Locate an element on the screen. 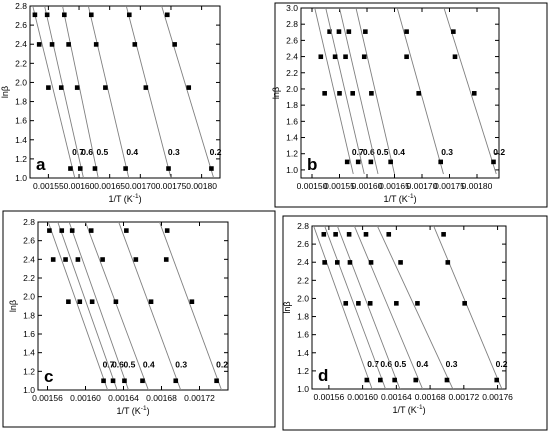  series-label: 0.4 is located at coordinates (399, 152).